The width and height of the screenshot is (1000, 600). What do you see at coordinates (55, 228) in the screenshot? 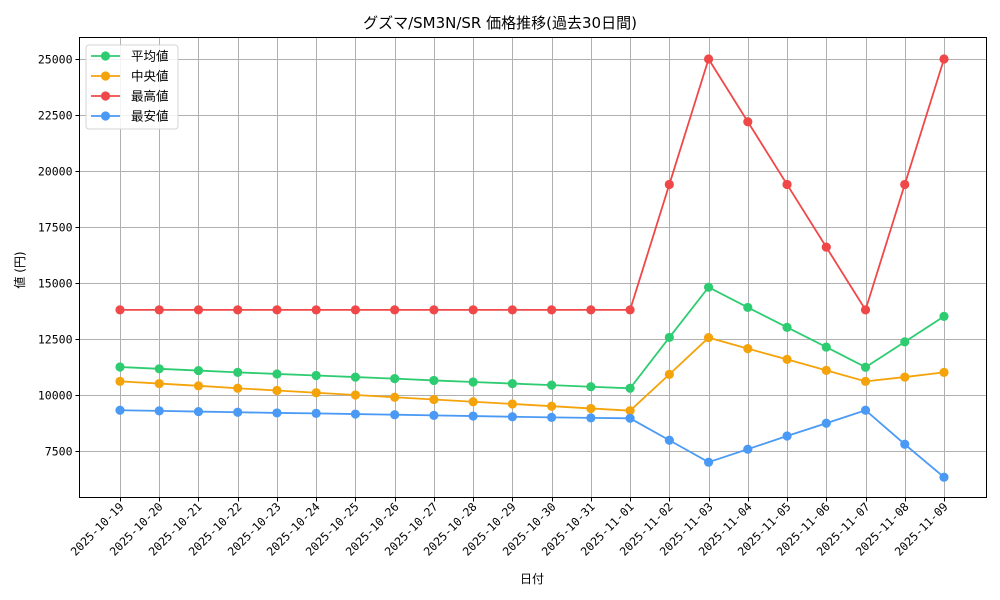
I see `y-tick-label: 17500` at bounding box center [55, 228].